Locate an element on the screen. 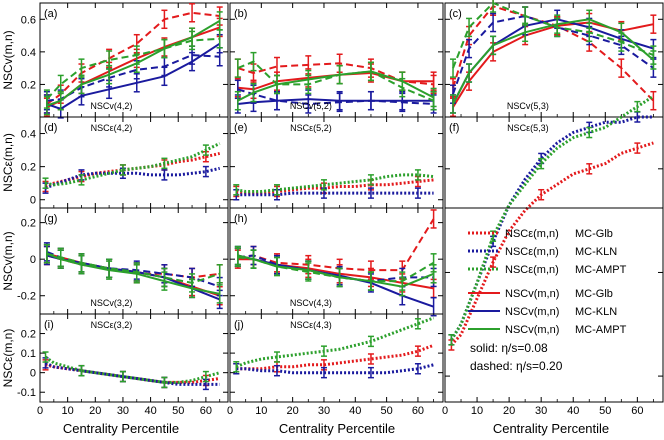  panel-letter: (h) is located at coordinates (240, 219).